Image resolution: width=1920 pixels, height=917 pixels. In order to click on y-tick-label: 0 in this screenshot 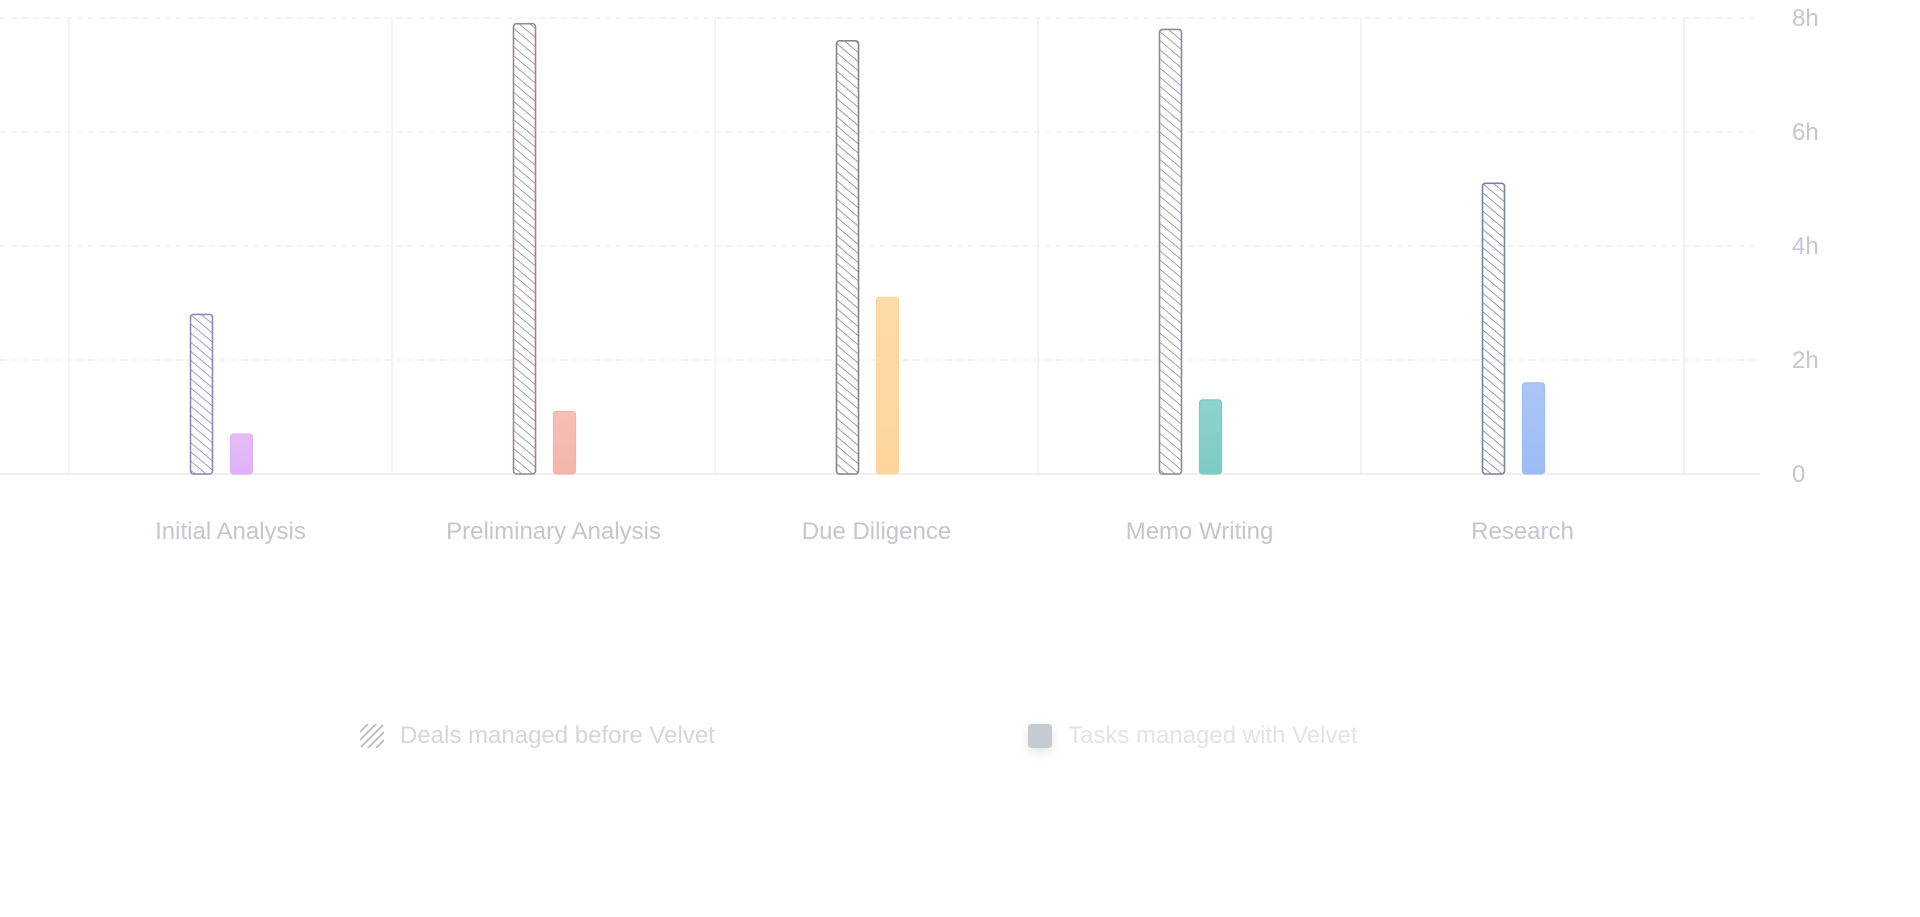, I will do `click(1798, 474)`.